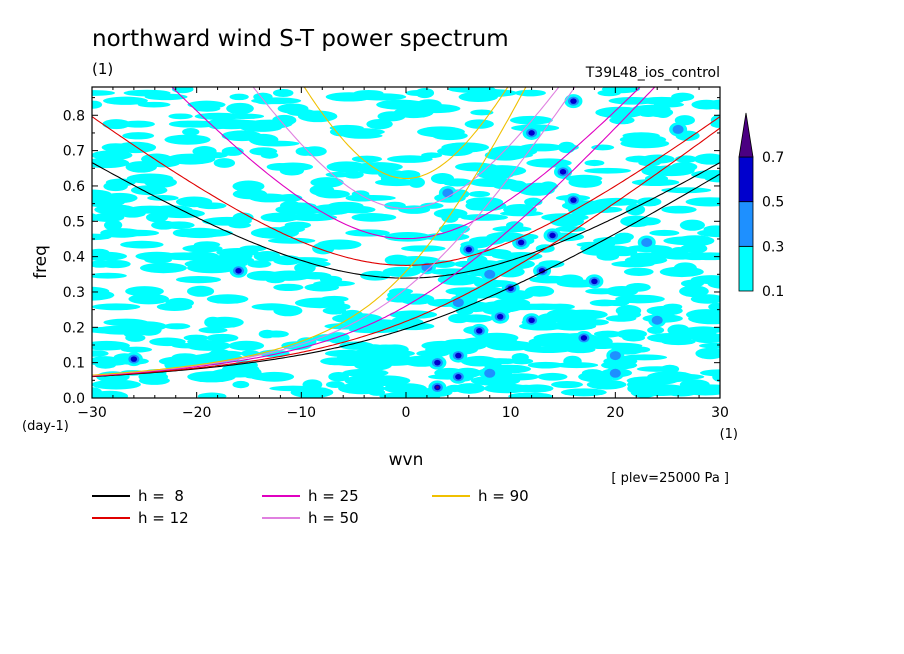 The height and width of the screenshot is (654, 904). What do you see at coordinates (652, 73) in the screenshot?
I see `run-label: T39L48_ios_control` at bounding box center [652, 73].